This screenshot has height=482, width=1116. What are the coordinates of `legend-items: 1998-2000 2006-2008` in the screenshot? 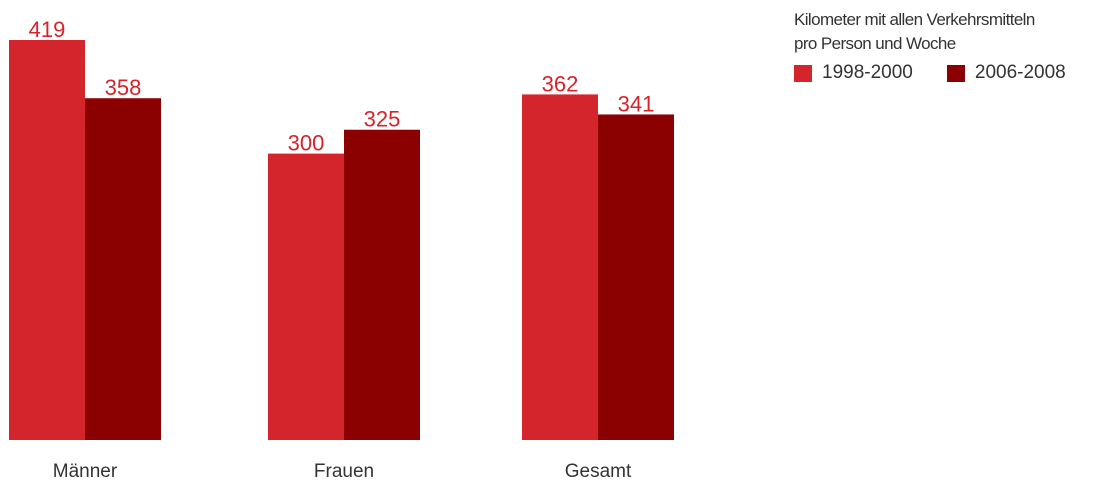 It's located at (953, 73).